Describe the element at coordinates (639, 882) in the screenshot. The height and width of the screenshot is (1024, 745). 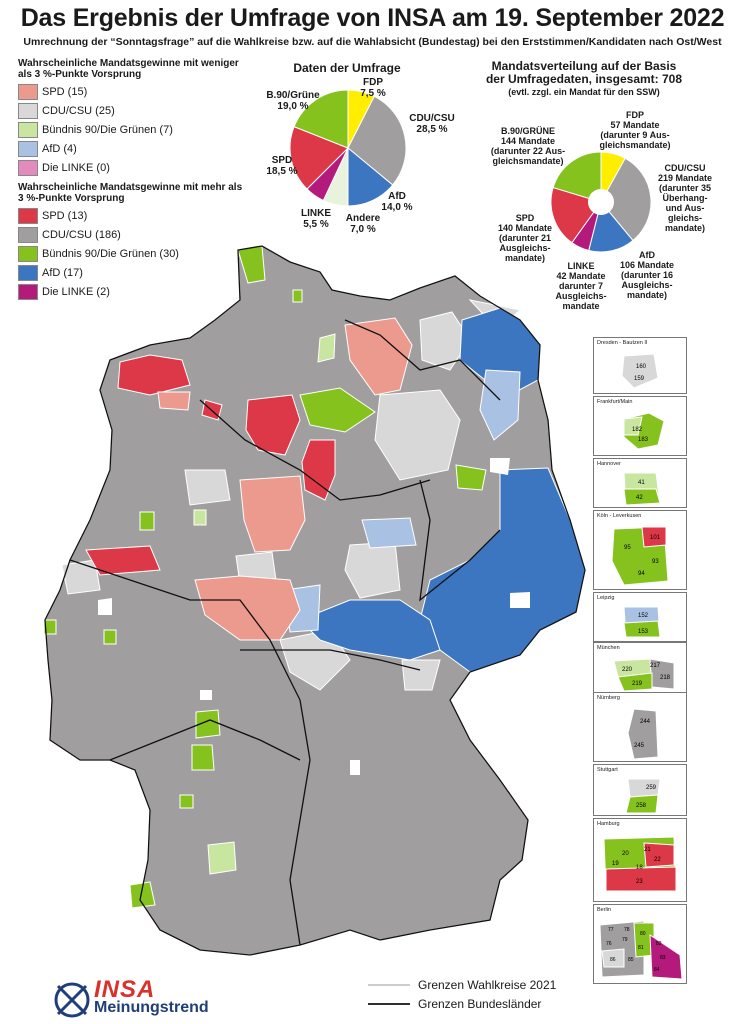
I see `svg-text: 23` at that location.